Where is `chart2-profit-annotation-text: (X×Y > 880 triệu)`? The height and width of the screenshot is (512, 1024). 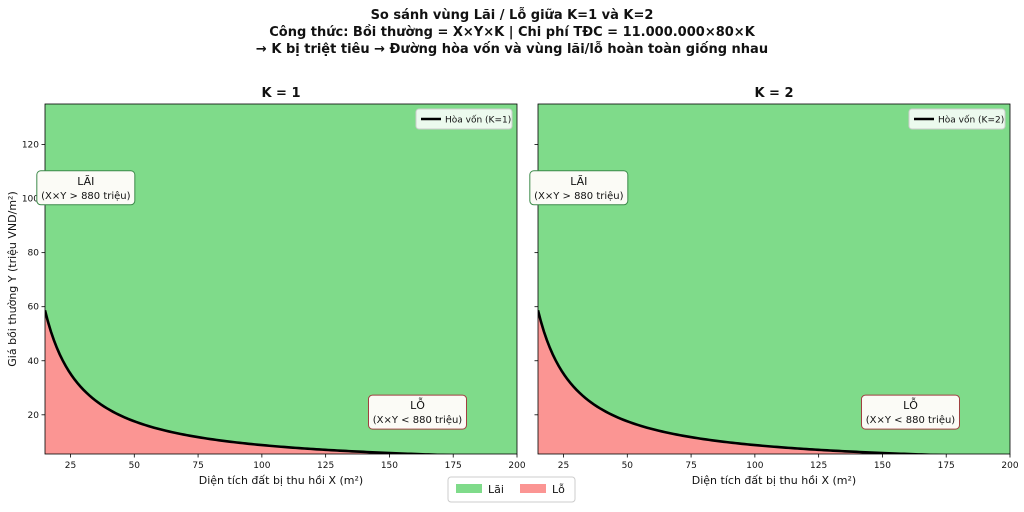
chart2-profit-annotation-text: (X×Y > 880 triệu) is located at coordinates (579, 196).